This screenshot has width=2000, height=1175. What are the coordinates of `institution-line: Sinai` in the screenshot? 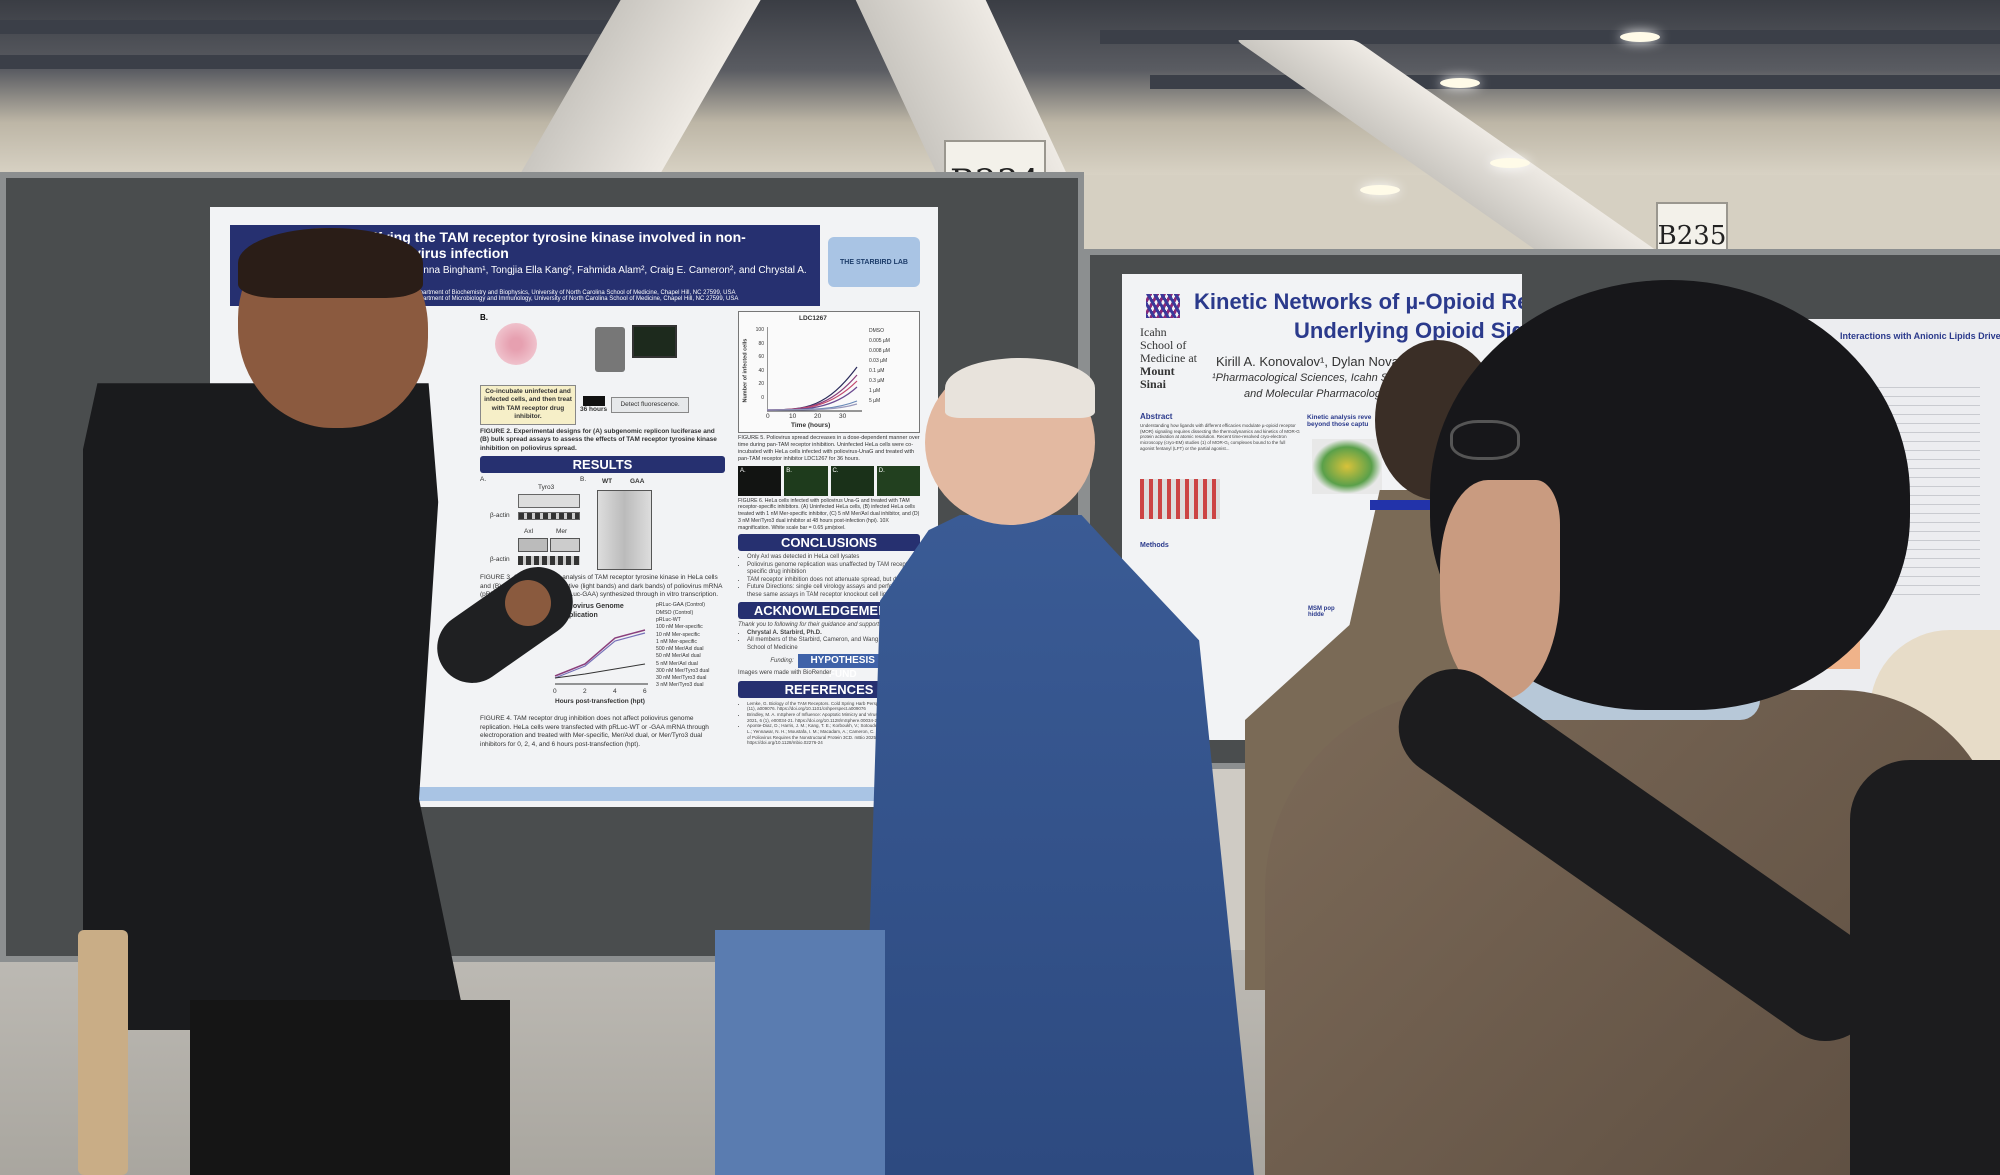 It's located at (1153, 384).